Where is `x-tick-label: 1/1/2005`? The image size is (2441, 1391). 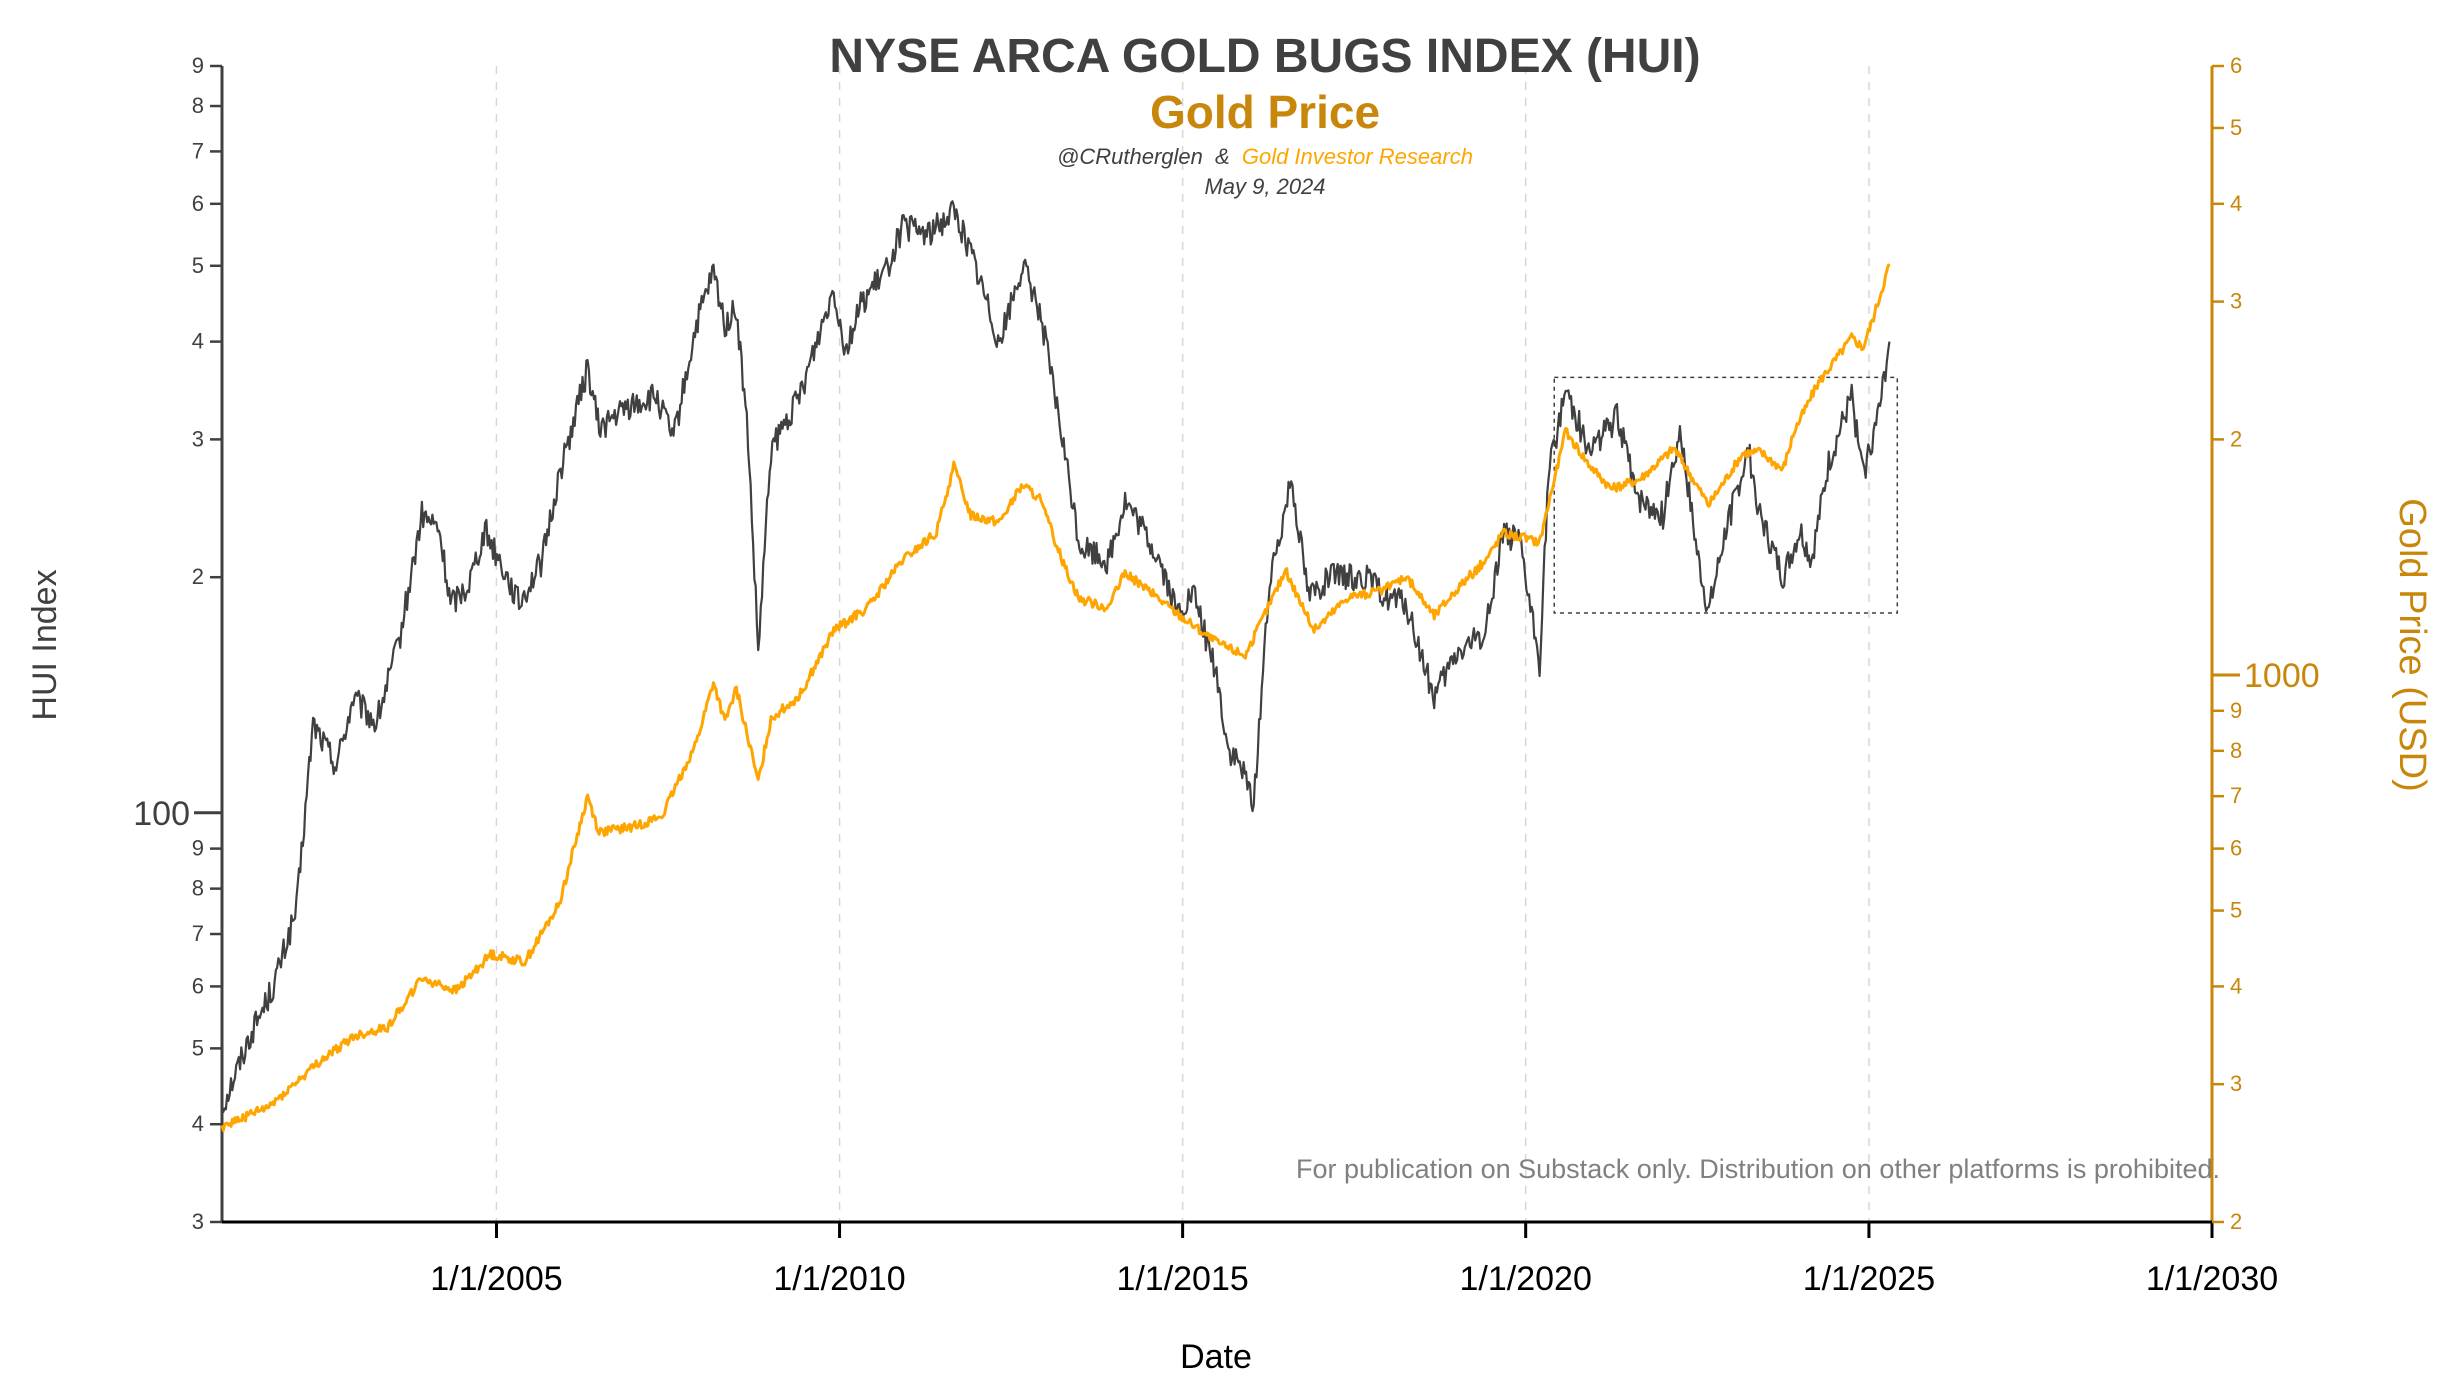 x-tick-label: 1/1/2005 is located at coordinates (496, 1279).